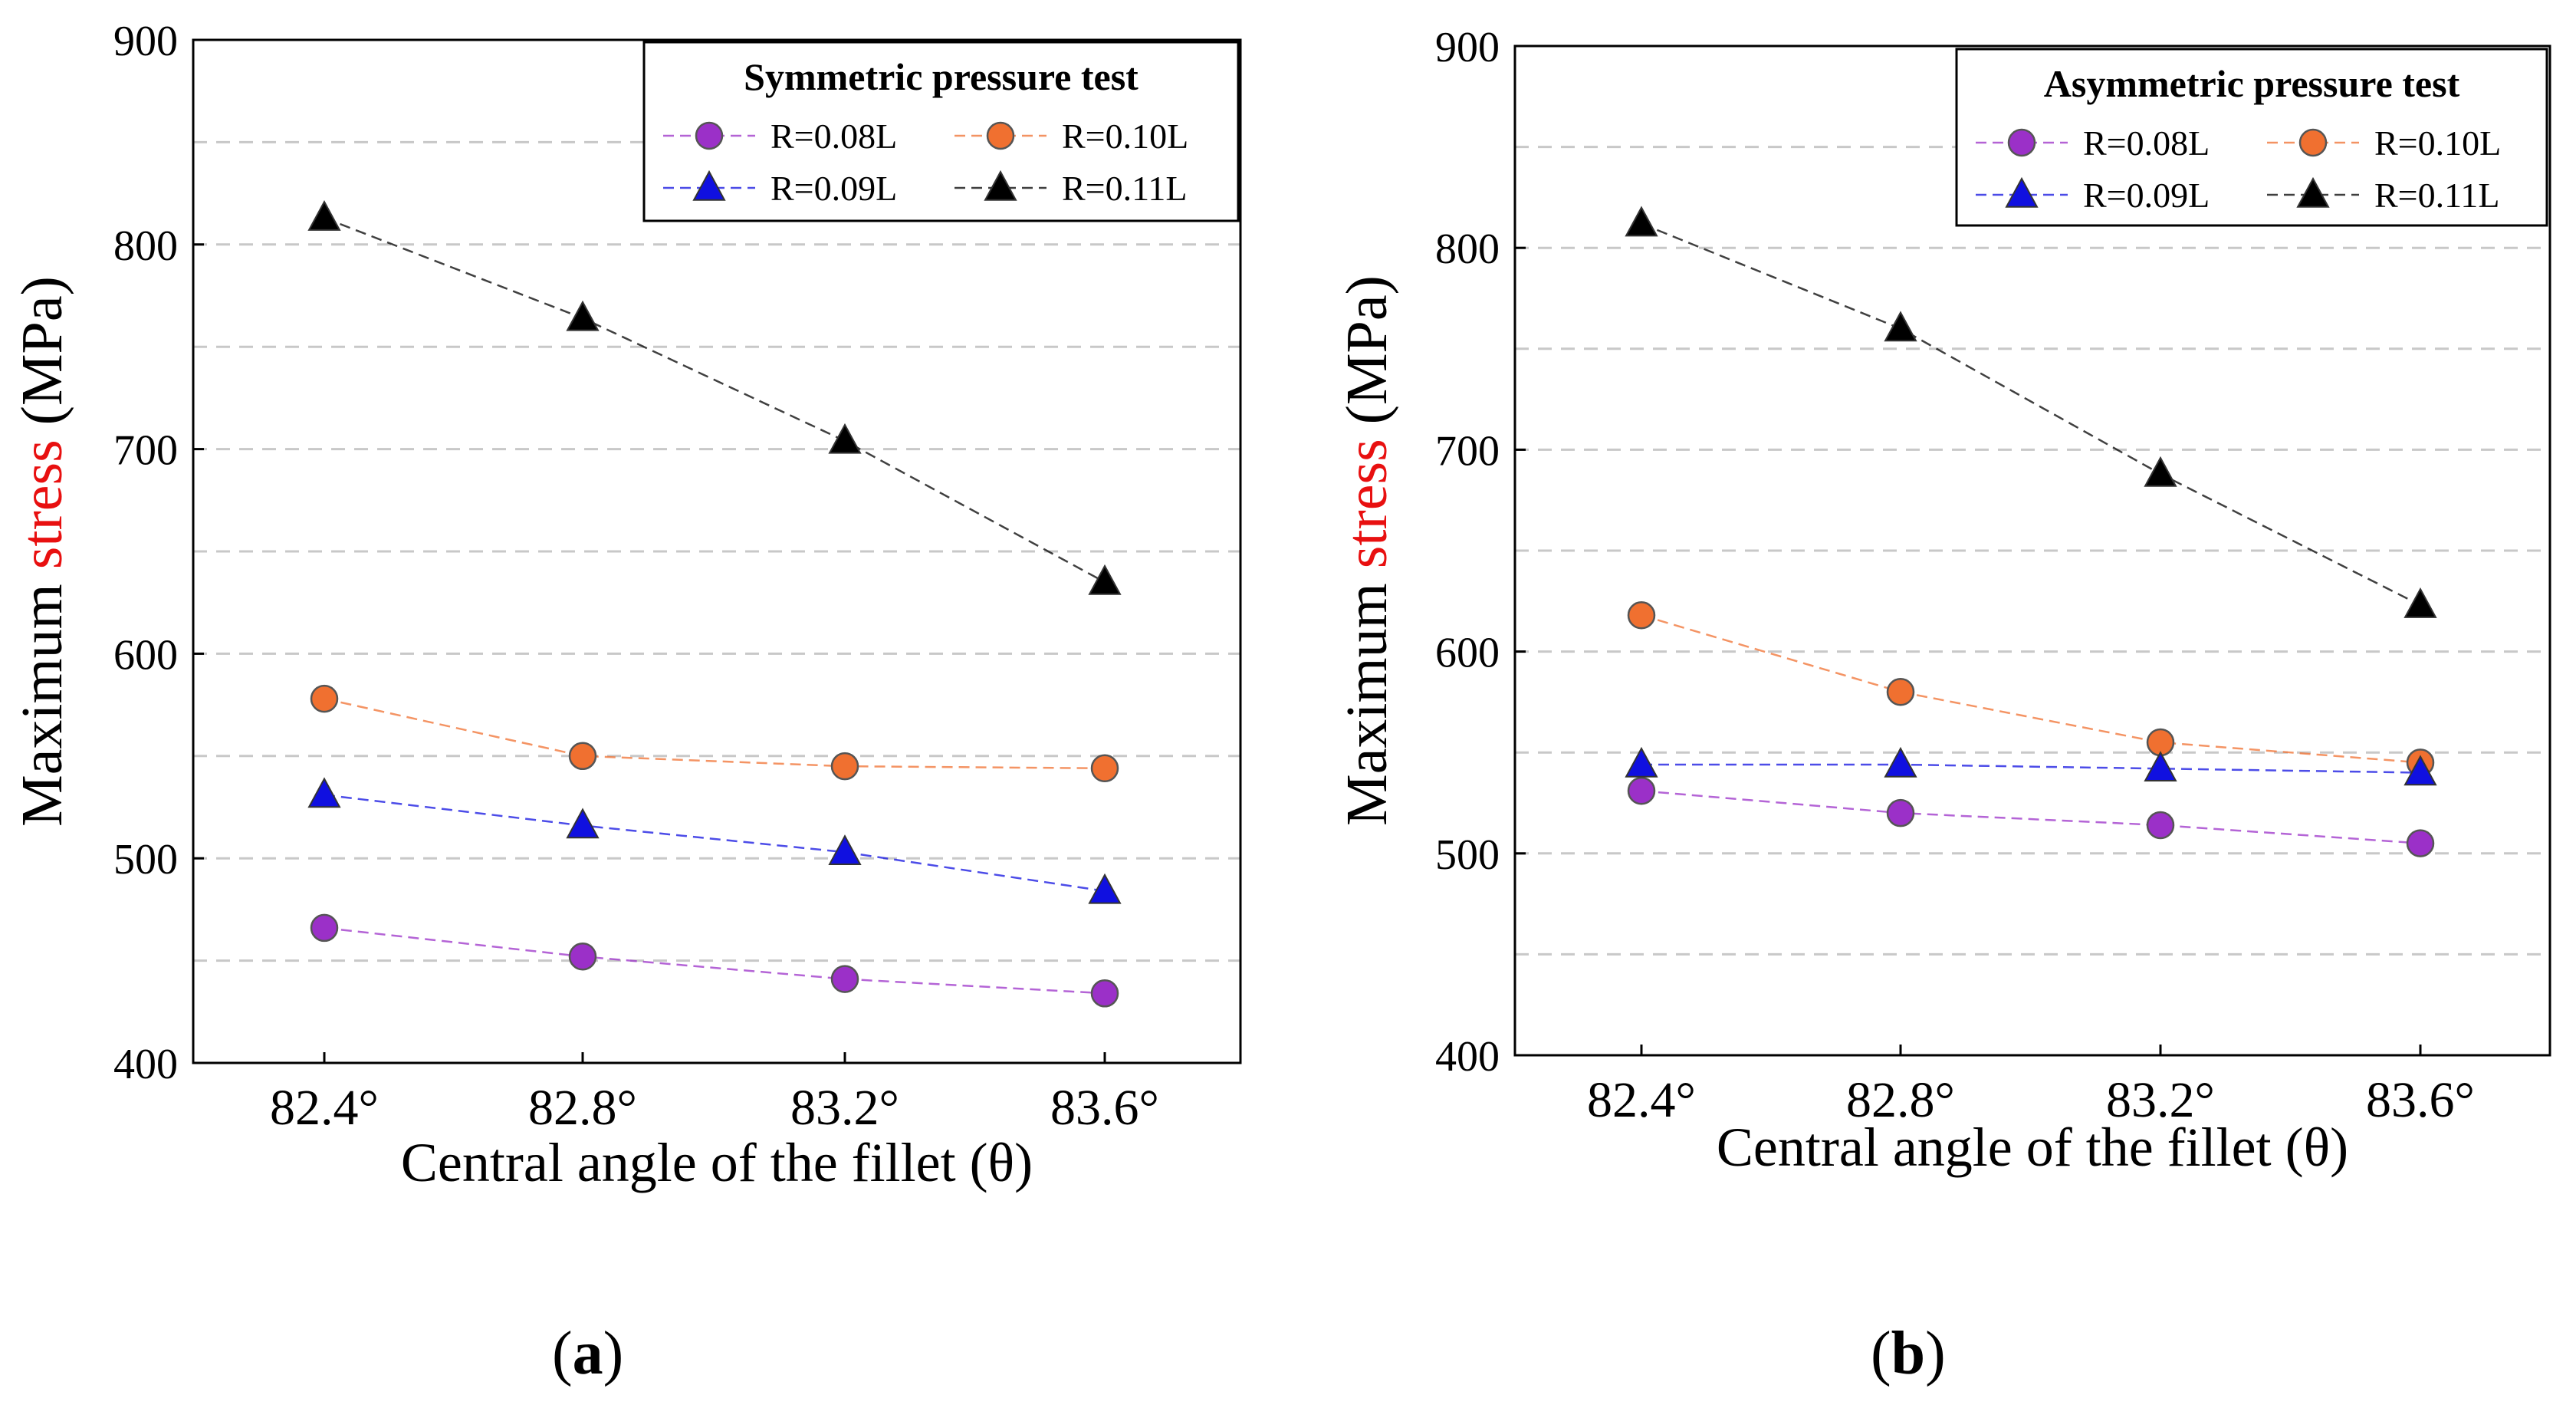 This screenshot has width=2576, height=1418. I want to click on y-axis-label: Maximum stress (MPa), so click(42, 552).